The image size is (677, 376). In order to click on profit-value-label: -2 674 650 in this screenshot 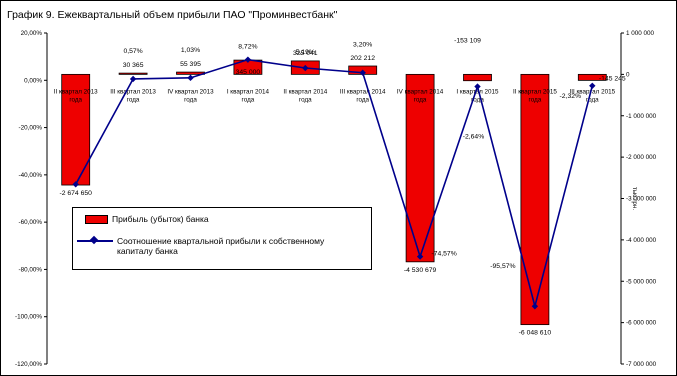, I will do `click(75, 193)`.